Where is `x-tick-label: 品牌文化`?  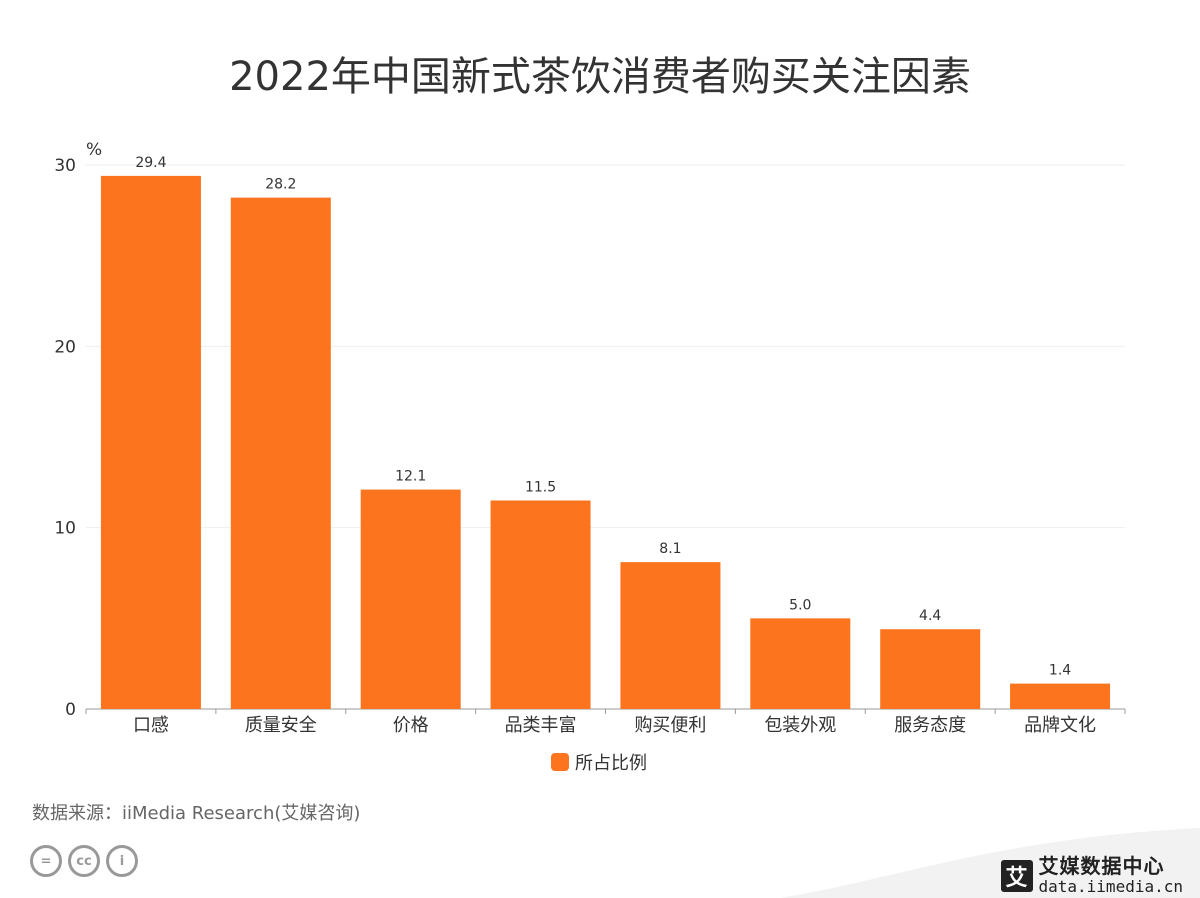 x-tick-label: 品牌文化 is located at coordinates (1060, 725).